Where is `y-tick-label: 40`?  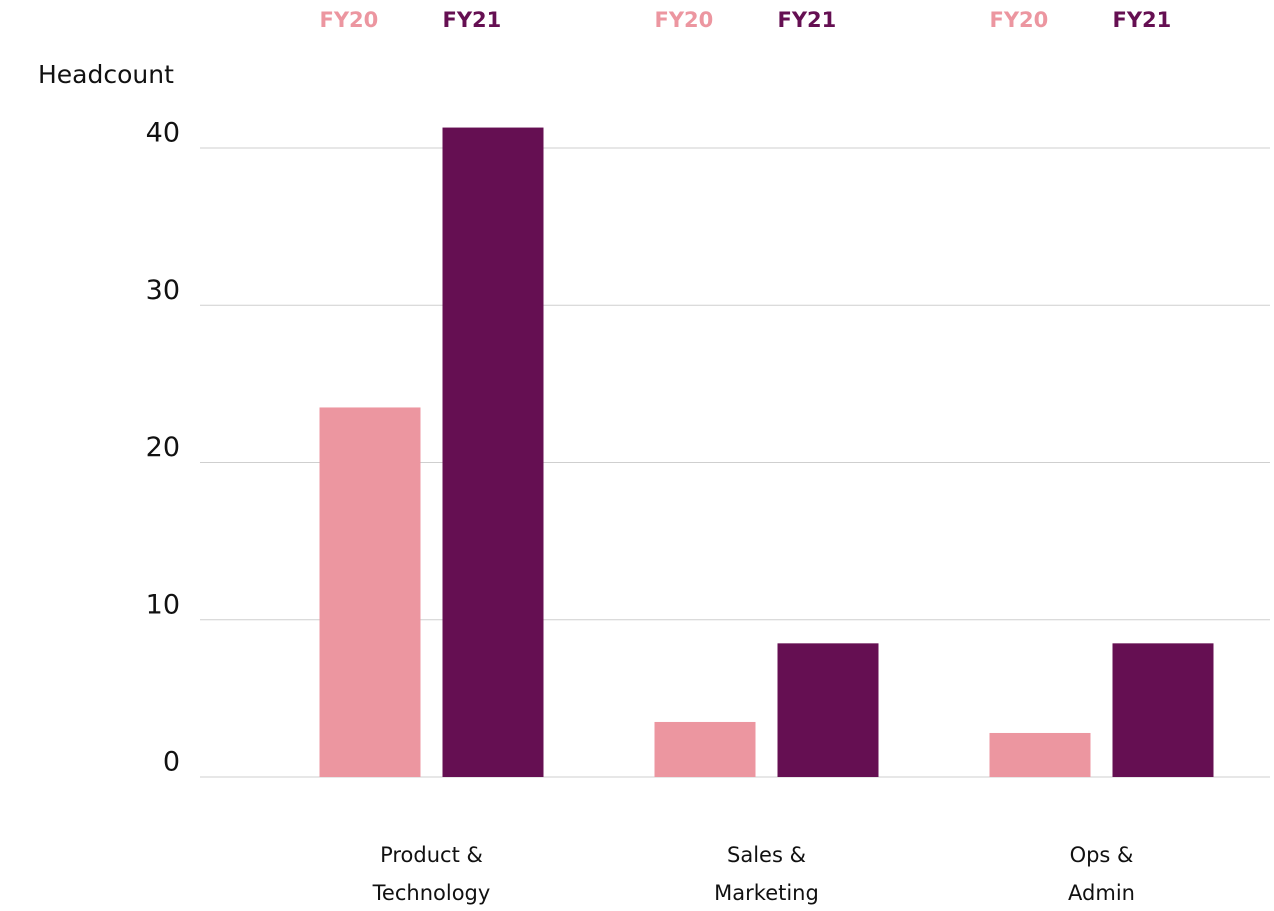
y-tick-label: 40 is located at coordinates (163, 133).